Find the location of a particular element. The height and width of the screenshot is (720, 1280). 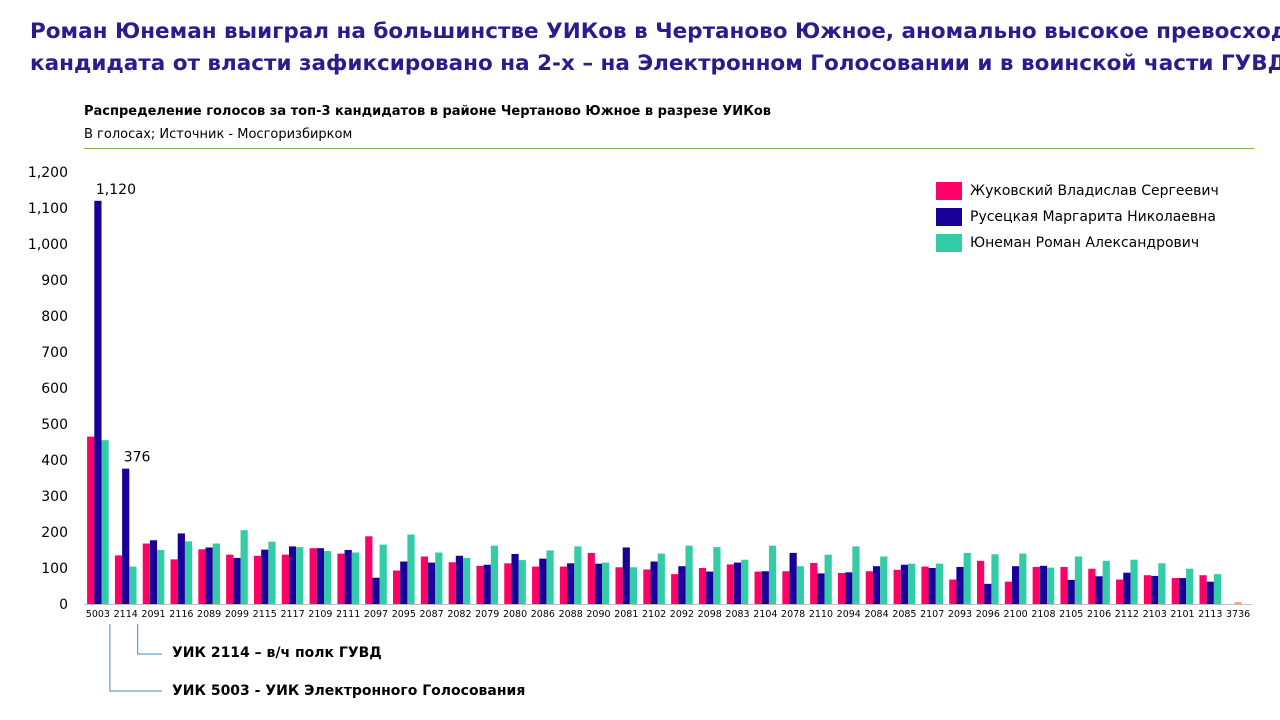

y-tick-label: 400 is located at coordinates (54, 461).